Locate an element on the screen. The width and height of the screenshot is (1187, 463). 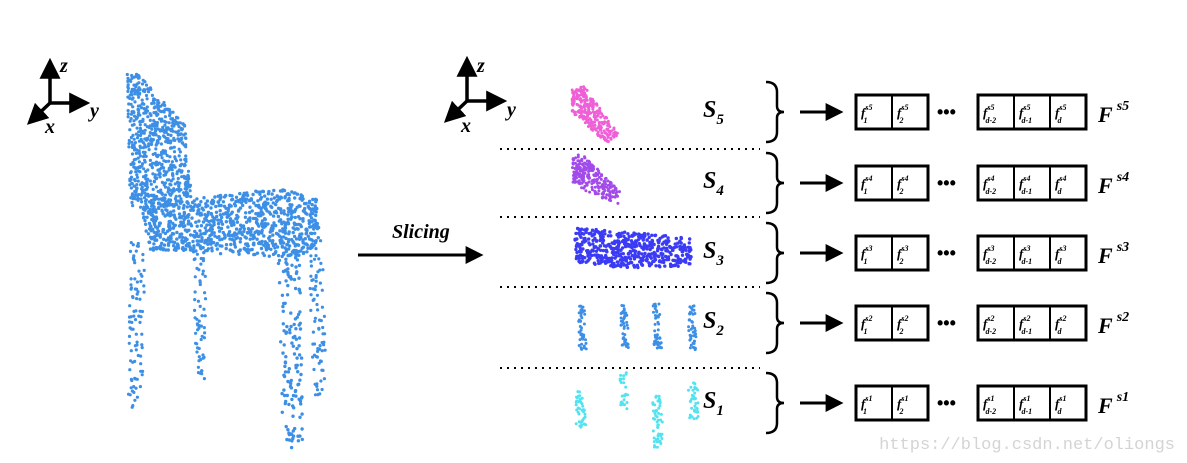
feature-cell: fs1 d is located at coordinates (1068, 403).